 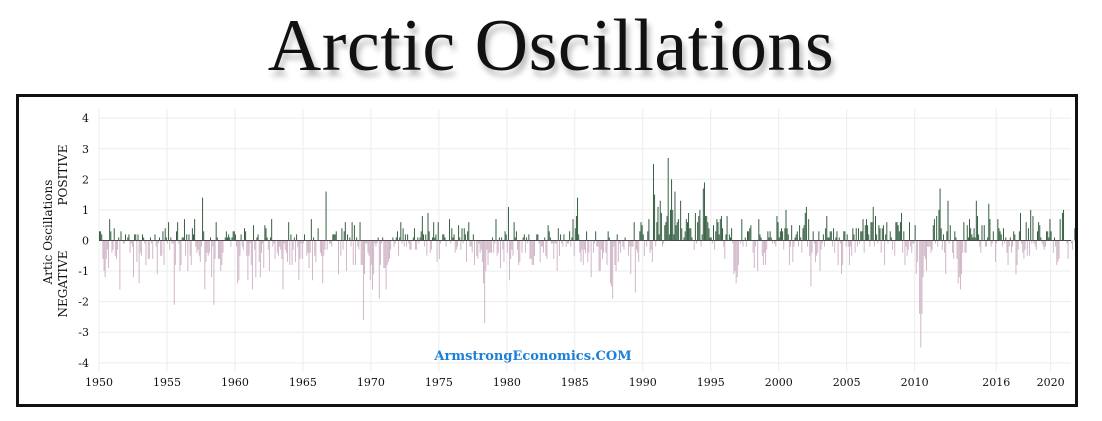 I want to click on x-tick-label: 2000, so click(x=779, y=382).